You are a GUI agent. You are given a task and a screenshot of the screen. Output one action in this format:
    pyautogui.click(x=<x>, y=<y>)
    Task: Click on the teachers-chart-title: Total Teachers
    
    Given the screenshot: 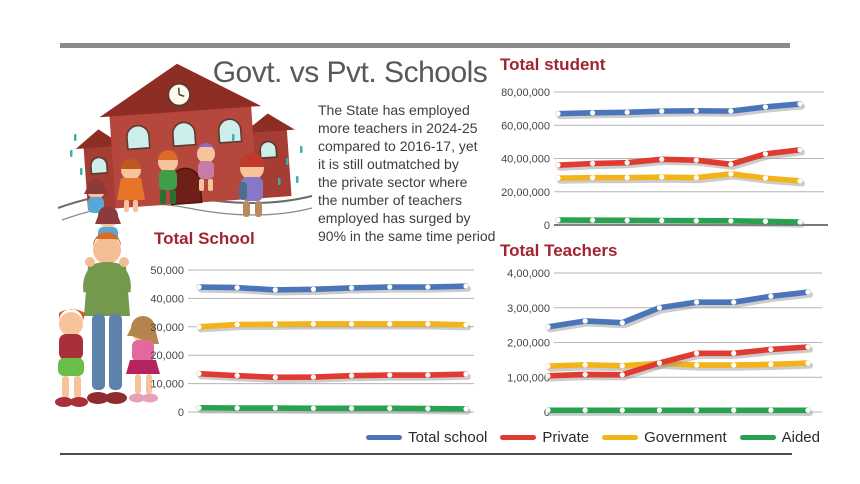 What is the action you would take?
    pyautogui.click(x=559, y=250)
    